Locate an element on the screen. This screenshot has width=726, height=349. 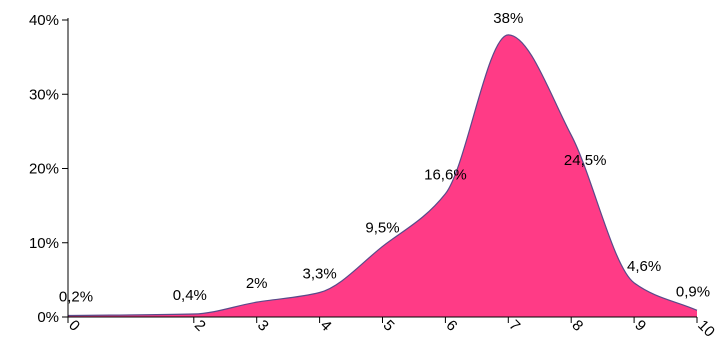
y-tick-label: 40% is located at coordinates (44, 20).